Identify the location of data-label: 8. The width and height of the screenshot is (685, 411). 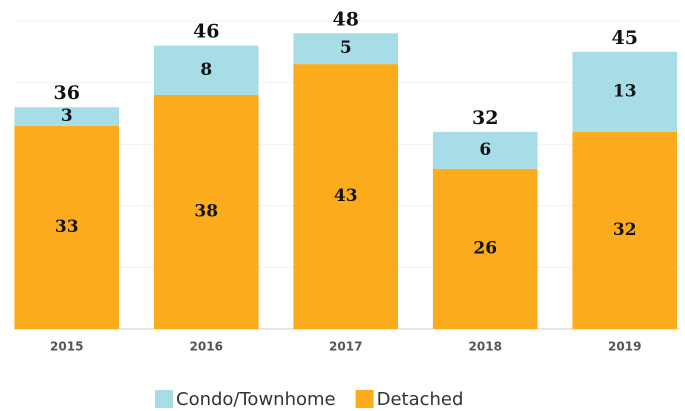
(206, 70).